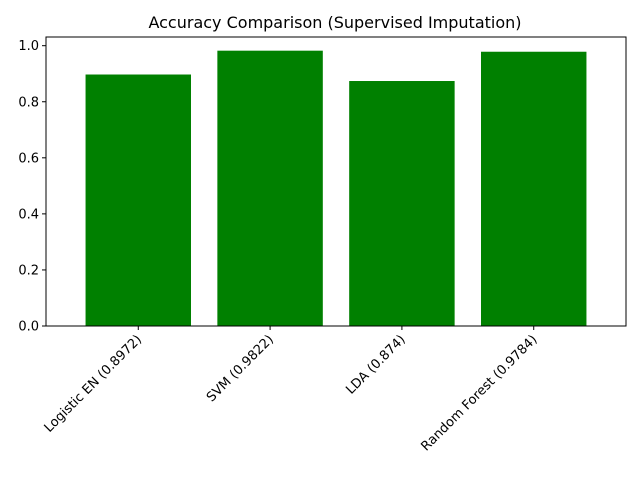  I want to click on x-tick-label: Logistic EN (0.8972), so click(93, 383).